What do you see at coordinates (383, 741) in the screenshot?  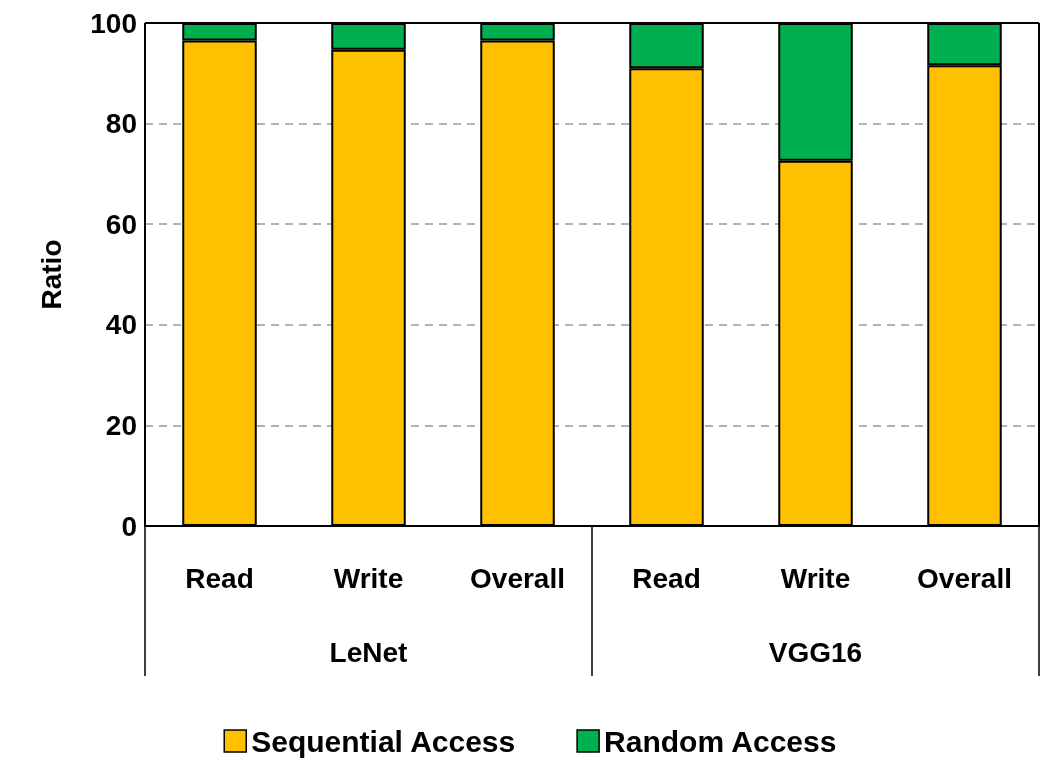 I see `legend-label: Sequential Access` at bounding box center [383, 741].